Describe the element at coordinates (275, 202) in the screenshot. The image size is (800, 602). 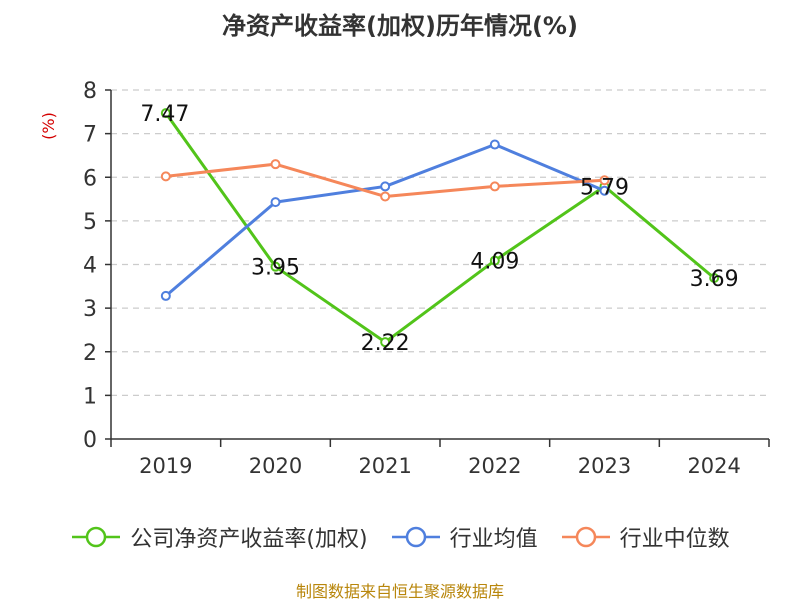
I see `series-1-point-2020` at that location.